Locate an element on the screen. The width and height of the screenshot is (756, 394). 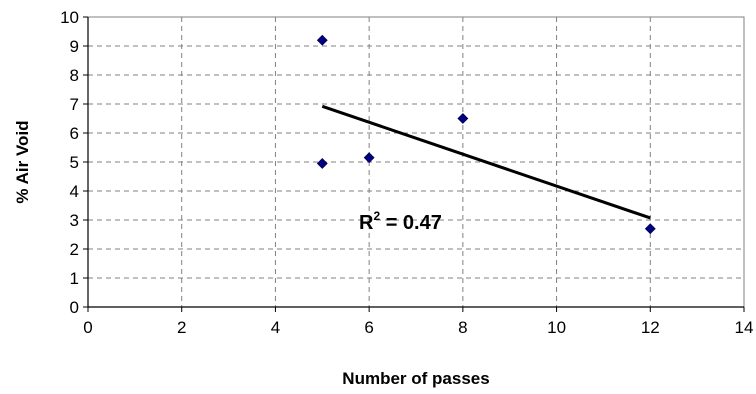
y-tick-label: 9 is located at coordinates (74, 46).